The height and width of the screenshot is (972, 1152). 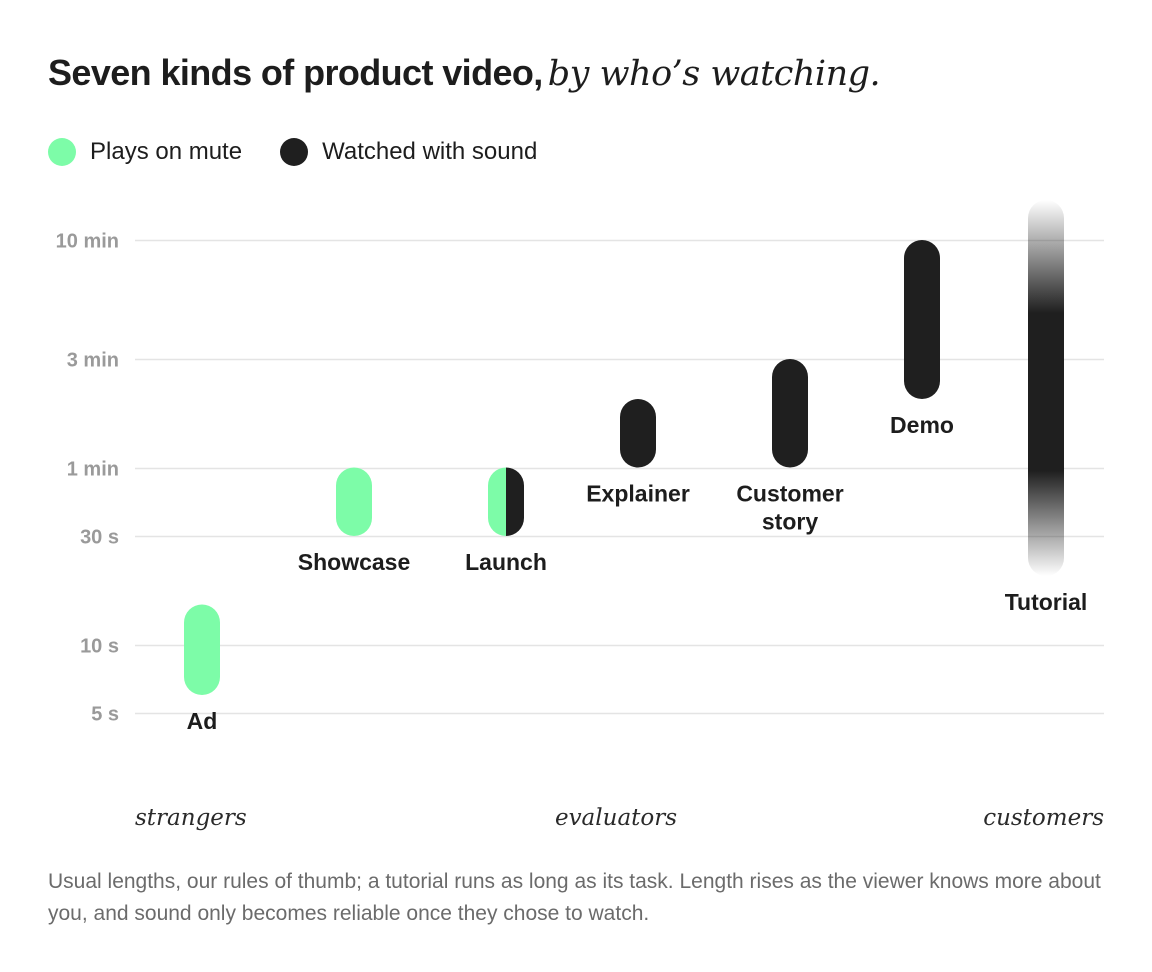 I want to click on legend-item-sound: Watched with sound, so click(x=408, y=152).